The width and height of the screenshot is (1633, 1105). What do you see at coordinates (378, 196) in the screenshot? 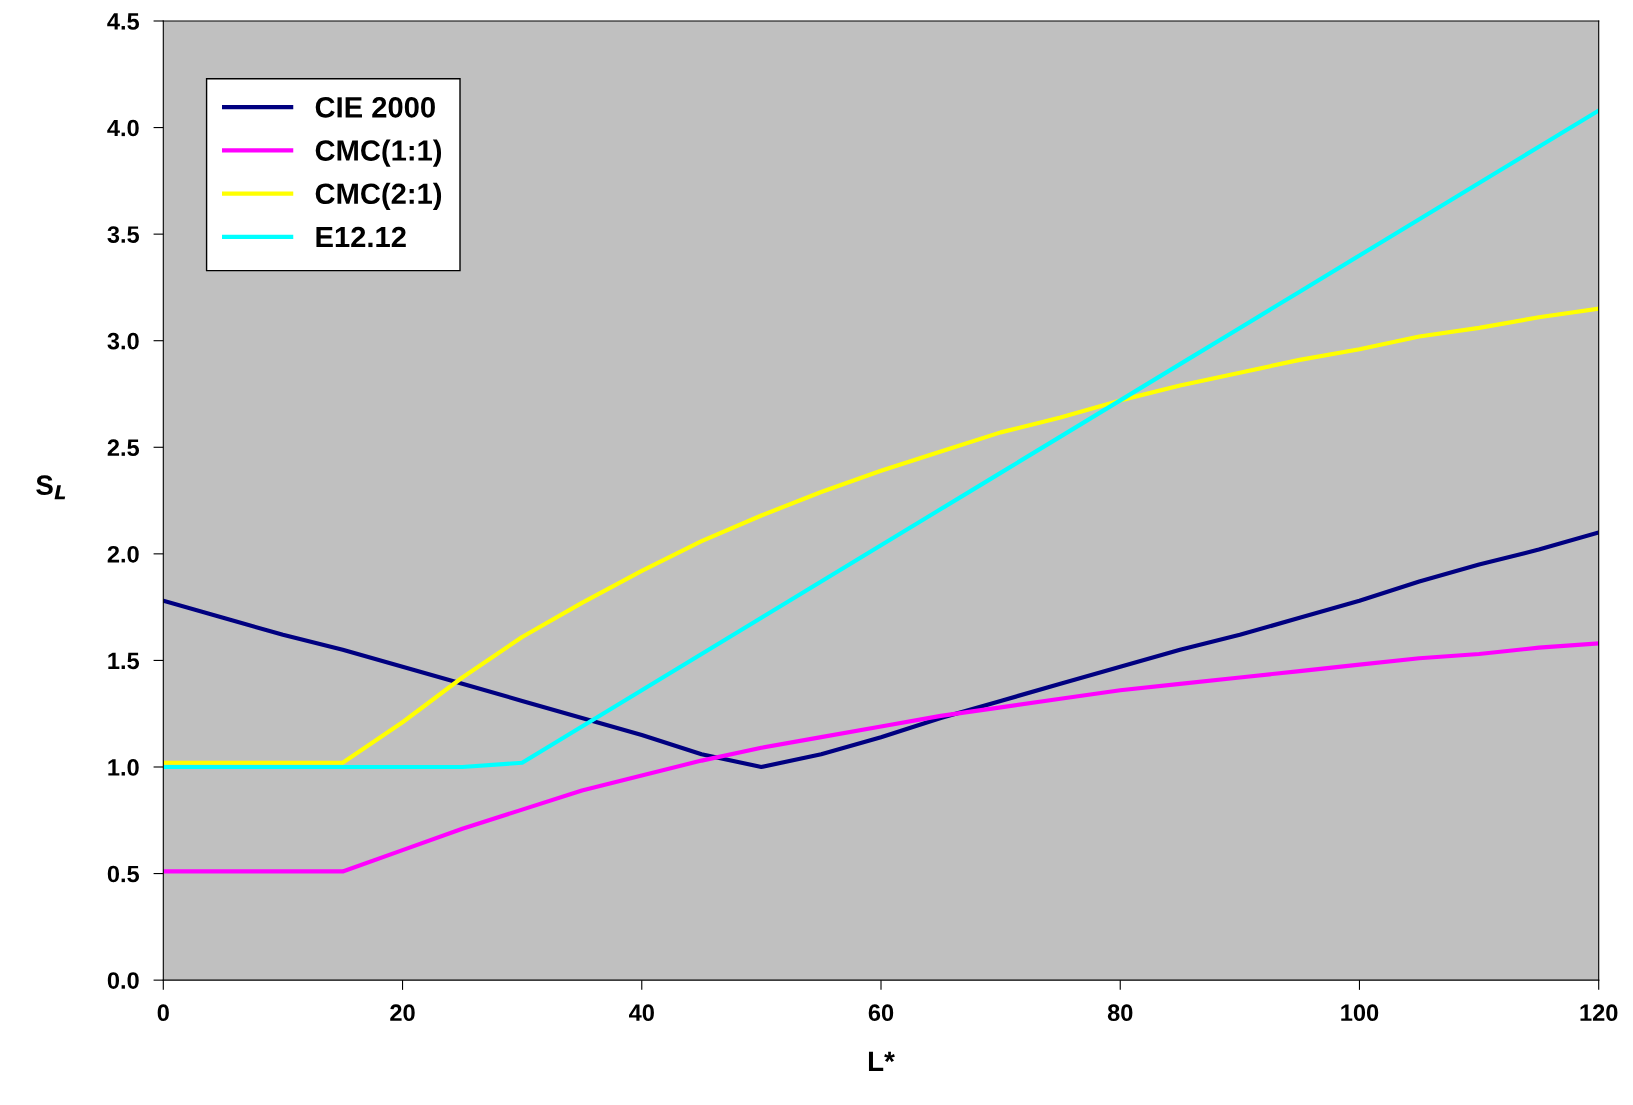
I see `legend-label: CMC(2:1)` at bounding box center [378, 196].